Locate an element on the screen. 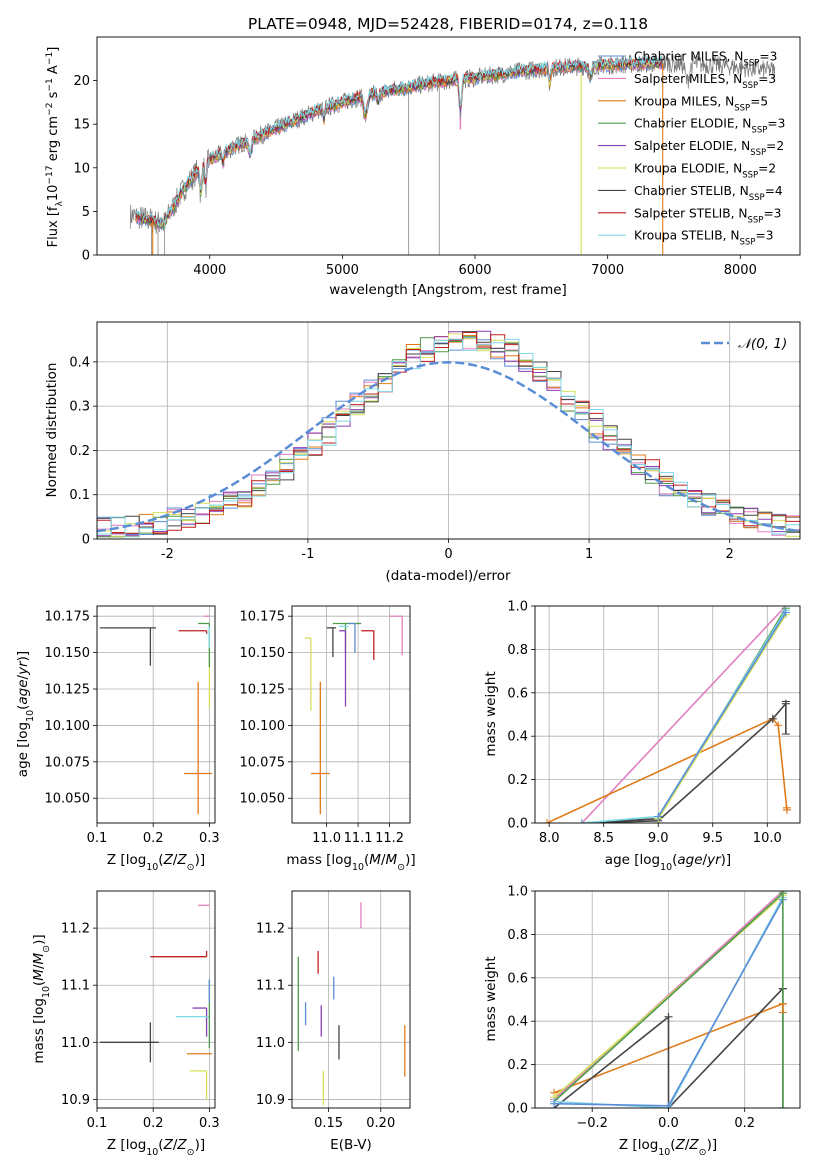  error-point-chabrier_elodie is located at coordinates (347, 637).